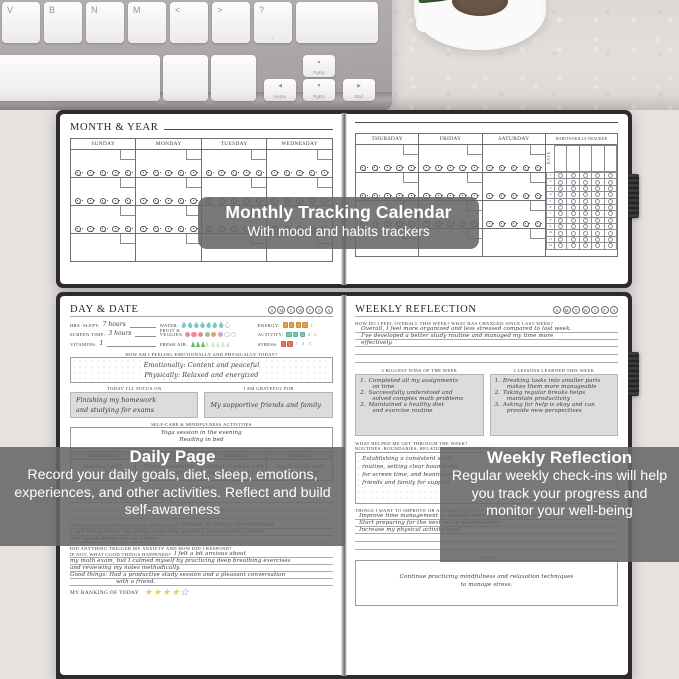  I want to click on weekly-day-t2: T, so click(595, 309).